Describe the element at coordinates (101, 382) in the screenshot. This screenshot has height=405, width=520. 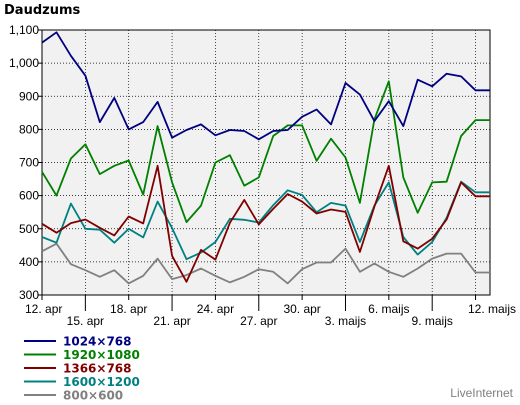
I see `legend-label-3: 1600×1200` at that location.